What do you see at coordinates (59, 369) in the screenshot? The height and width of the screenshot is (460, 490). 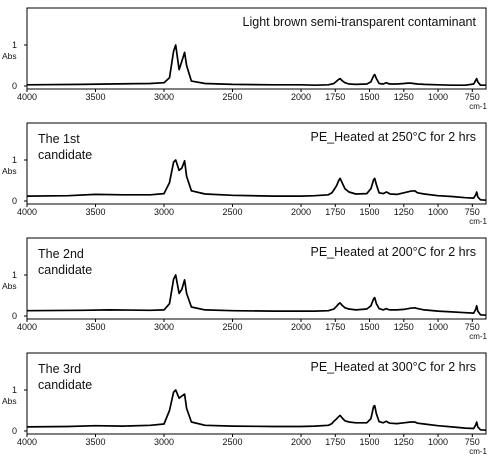 I see `candidate-label: The 3rd` at bounding box center [59, 369].